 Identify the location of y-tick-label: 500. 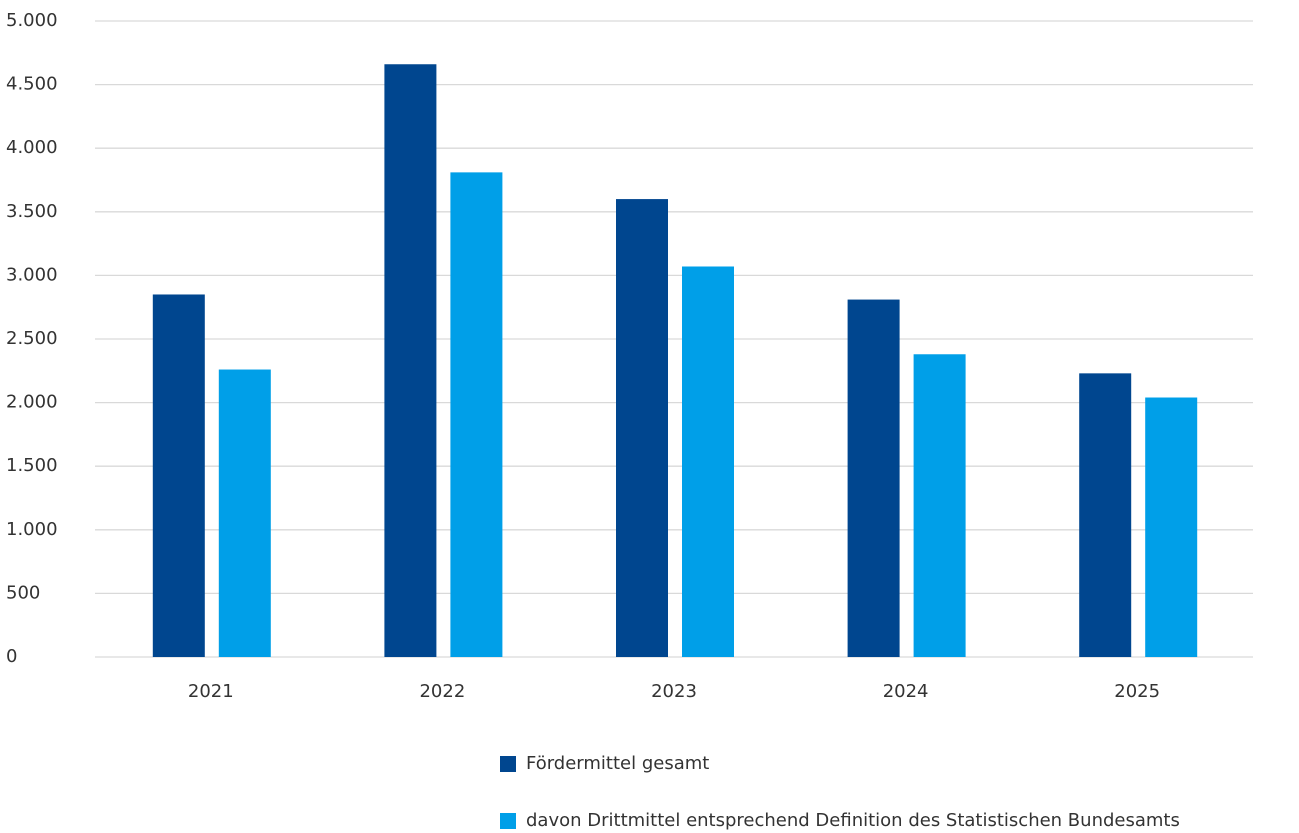
(23, 592).